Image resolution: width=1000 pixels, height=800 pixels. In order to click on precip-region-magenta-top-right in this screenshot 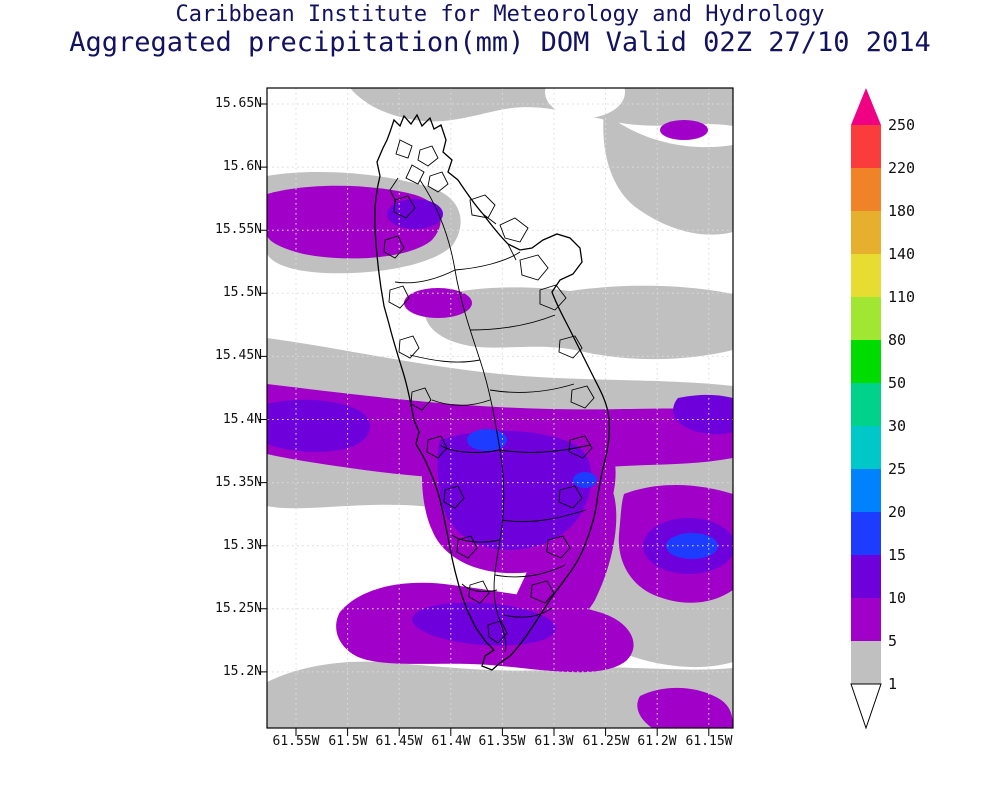, I will do `click(684, 130)`.